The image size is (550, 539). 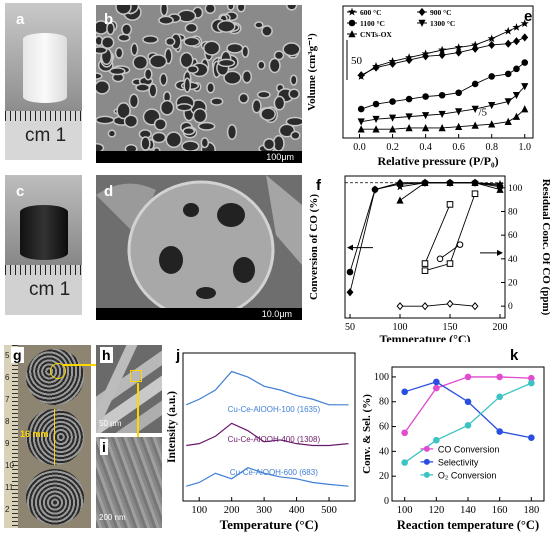 What do you see at coordinates (199, 81) in the screenshot?
I see `foam-texture` at bounding box center [199, 81].